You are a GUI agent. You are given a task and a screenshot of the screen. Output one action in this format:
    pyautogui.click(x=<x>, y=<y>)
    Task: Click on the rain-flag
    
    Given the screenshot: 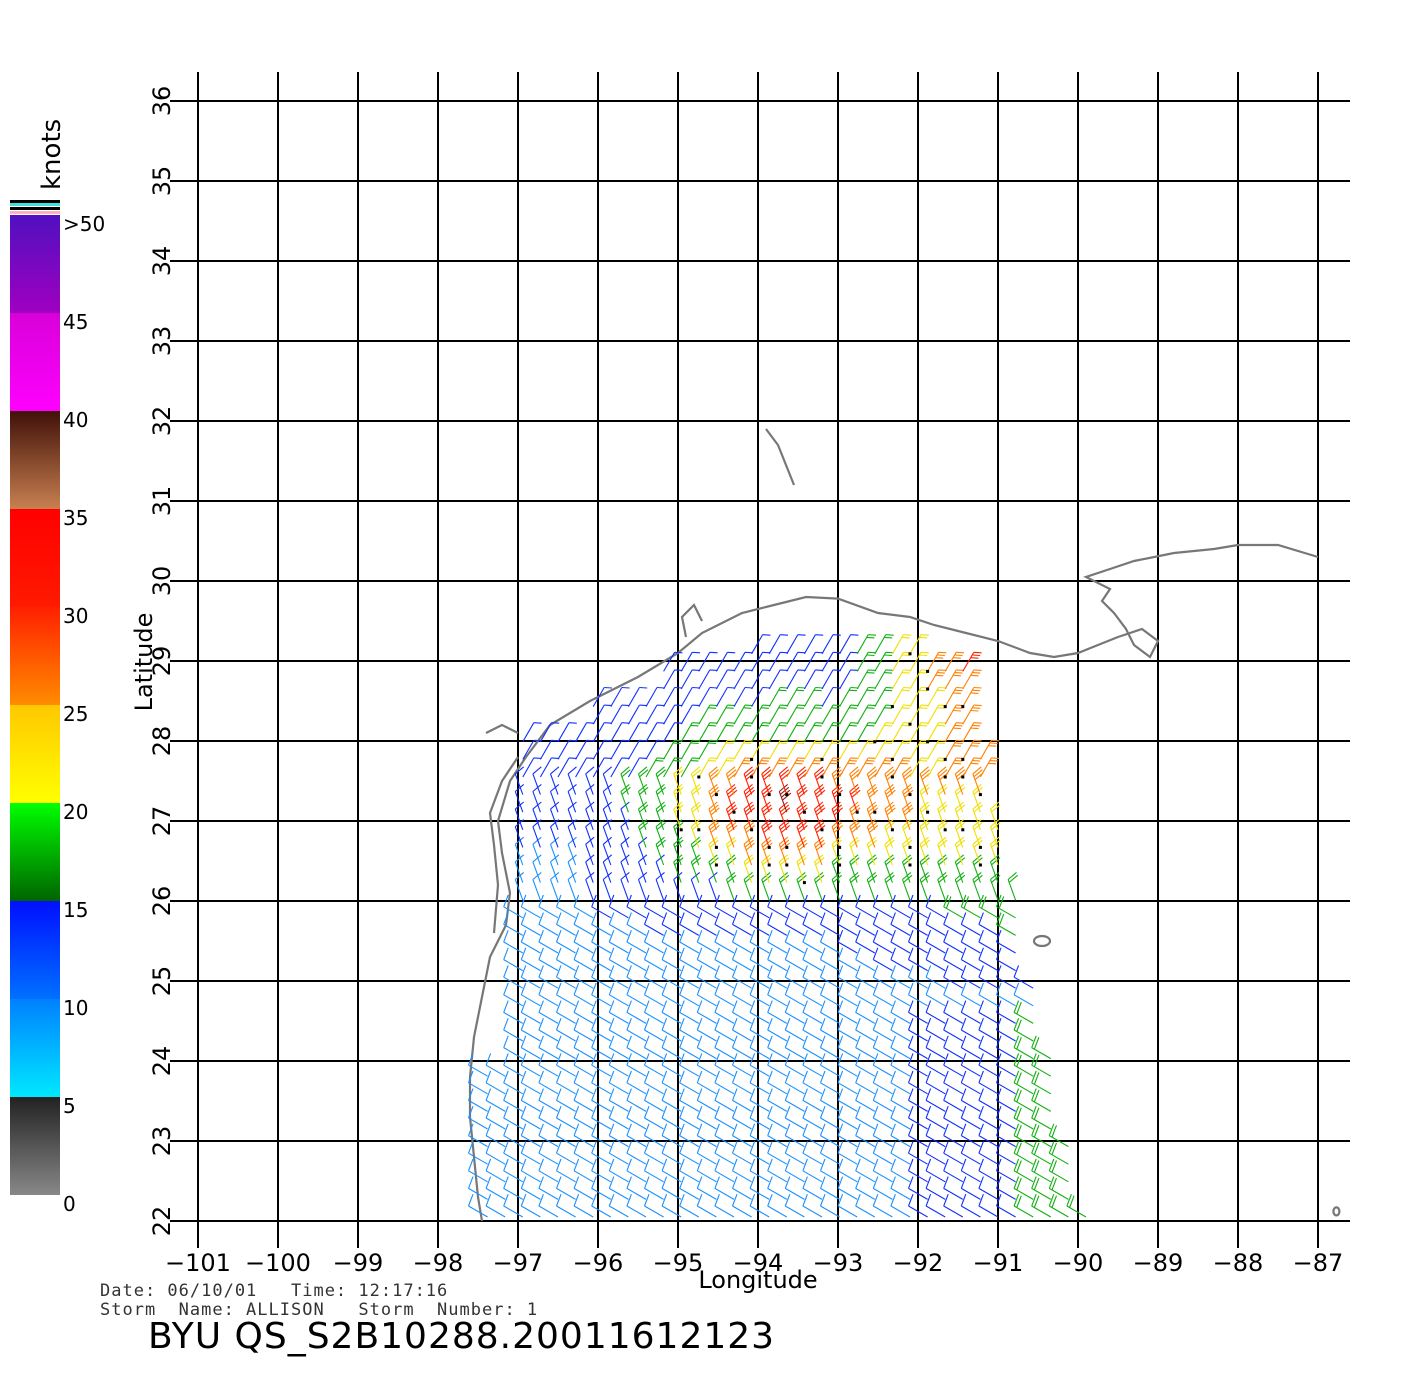 What is the action you would take?
    pyautogui.click(x=787, y=865)
    